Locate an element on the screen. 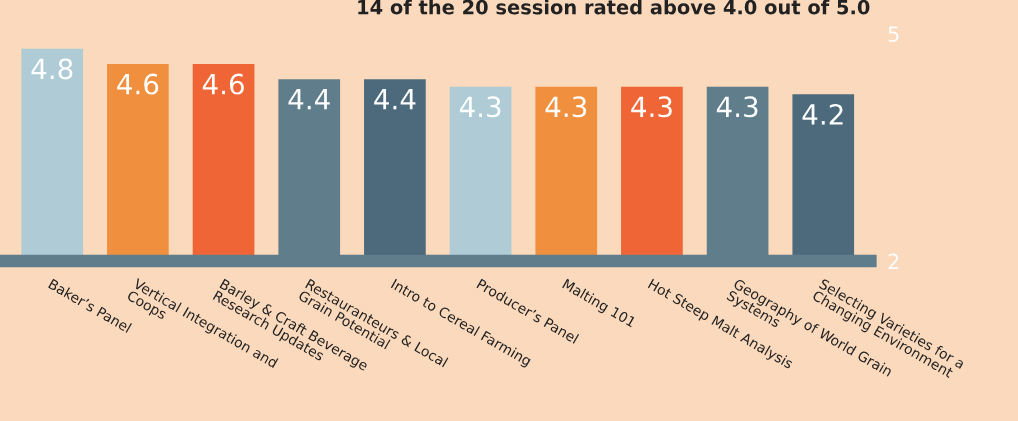  y-tick-label: 5 is located at coordinates (893, 34).